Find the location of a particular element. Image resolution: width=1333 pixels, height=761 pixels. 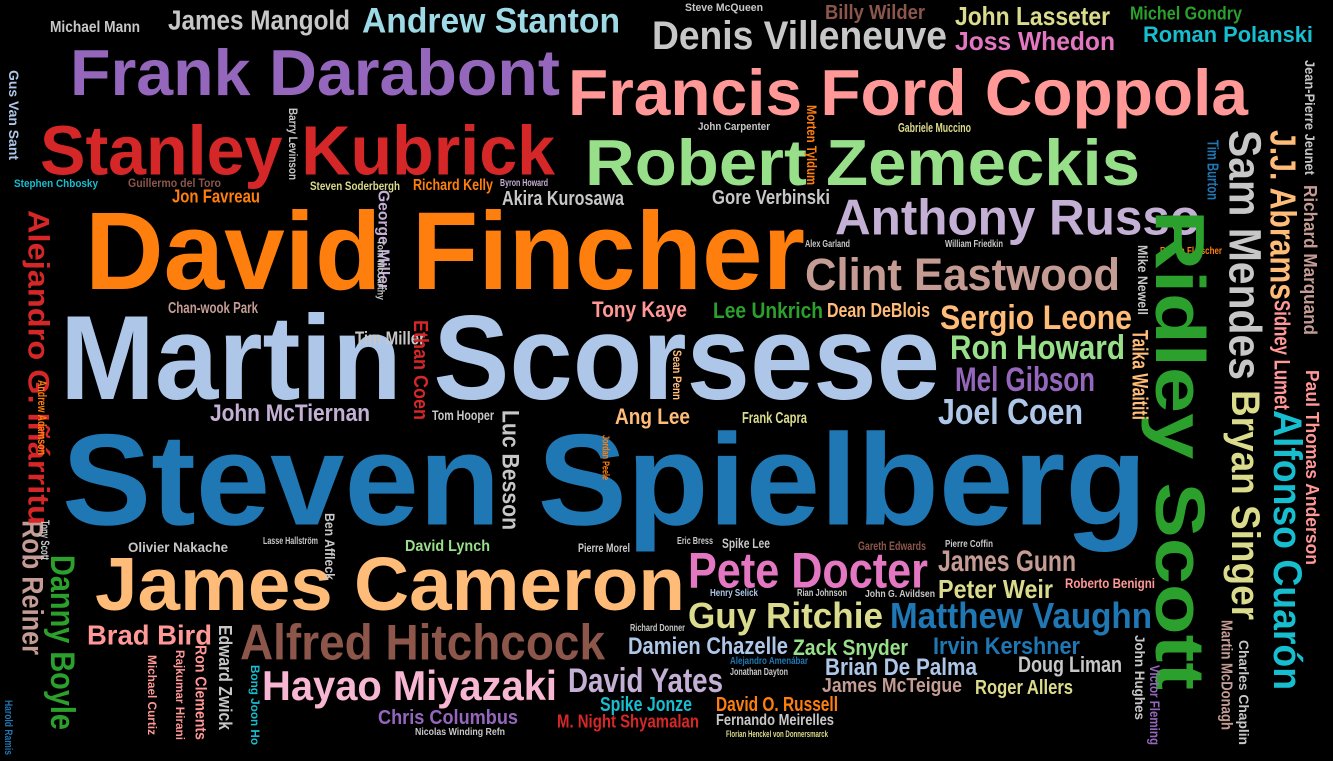

word: Michael Curtiz is located at coordinates (152, 695).